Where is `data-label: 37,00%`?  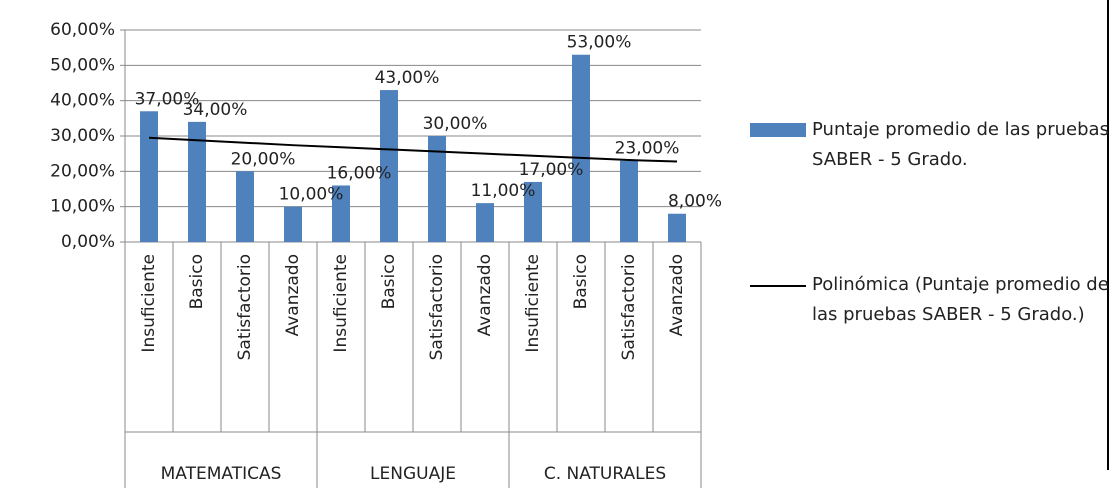 data-label: 37,00% is located at coordinates (167, 99).